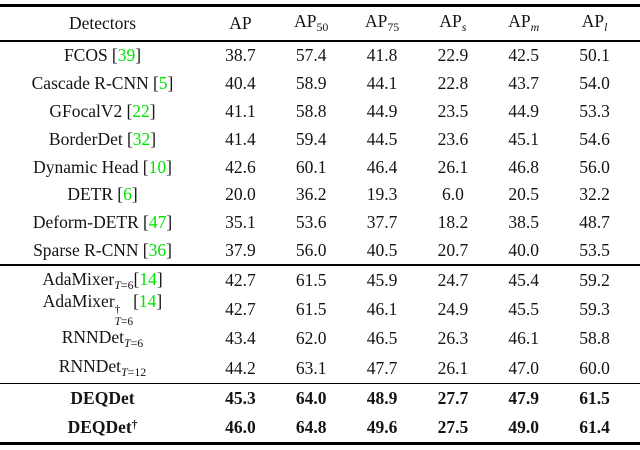  What do you see at coordinates (240, 367) in the screenshot?
I see `metric-value: 44.2` at bounding box center [240, 367].